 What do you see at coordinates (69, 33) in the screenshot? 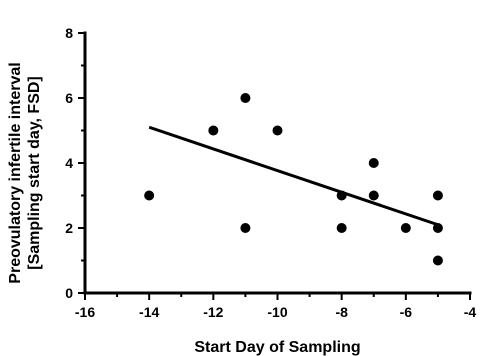
I see `y-tick-label: 8` at bounding box center [69, 33].